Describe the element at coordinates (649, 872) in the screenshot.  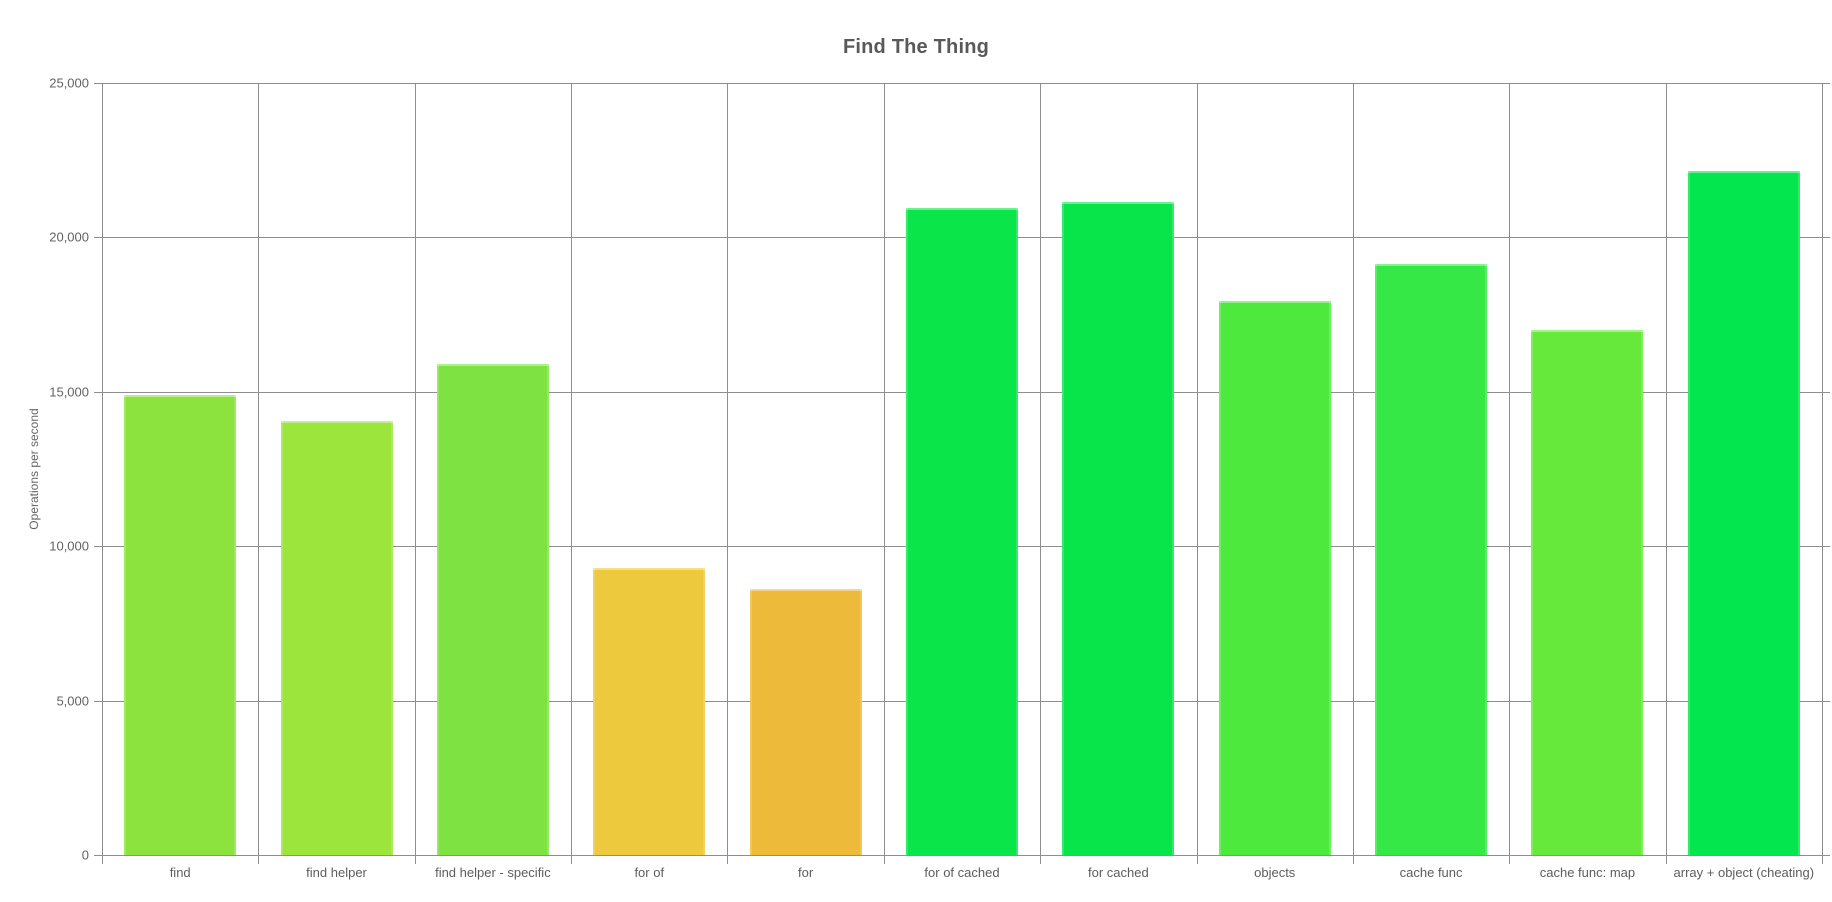
I see `x-axis-label: for of` at that location.